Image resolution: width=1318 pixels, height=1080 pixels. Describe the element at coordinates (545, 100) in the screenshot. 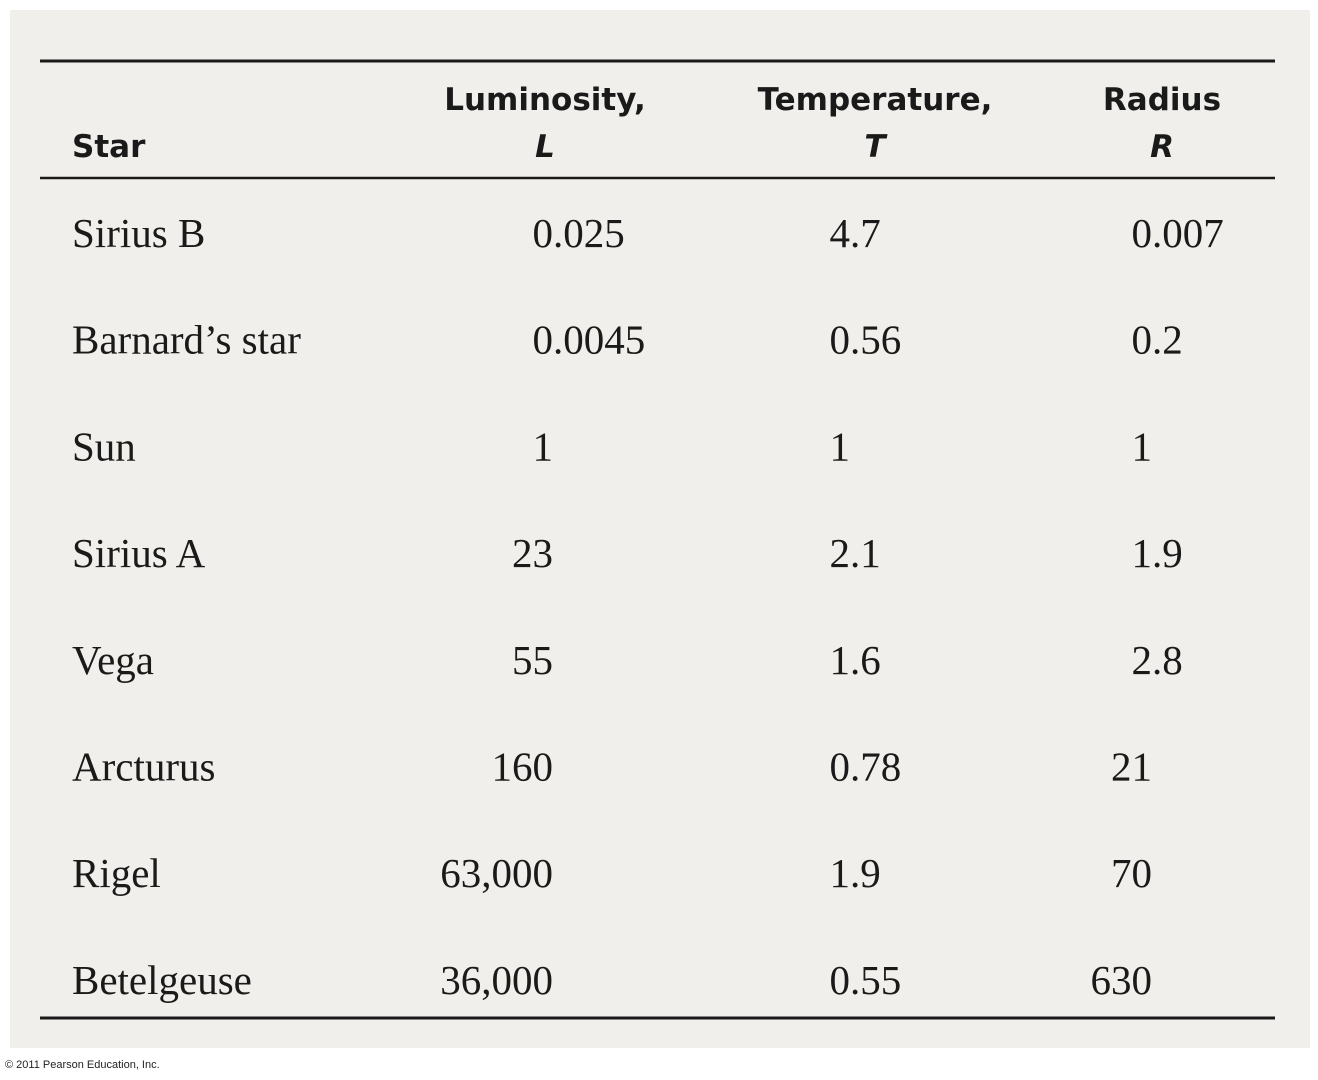

I see `column-header: Luminosity,` at that location.